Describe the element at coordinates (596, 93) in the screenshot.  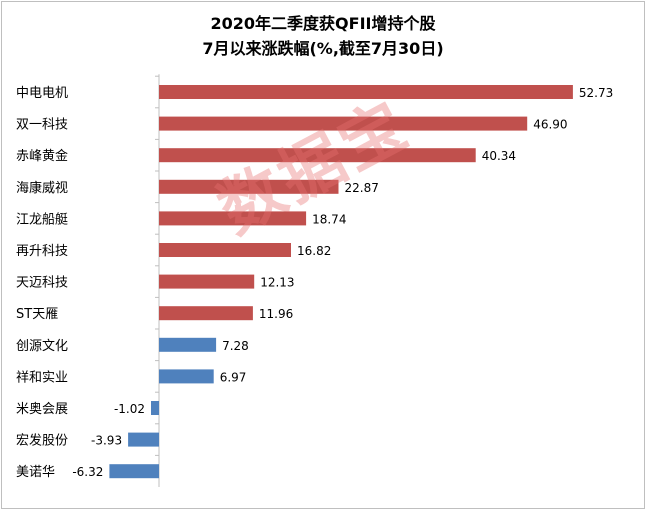
I see `value-label-1: 52.73` at that location.